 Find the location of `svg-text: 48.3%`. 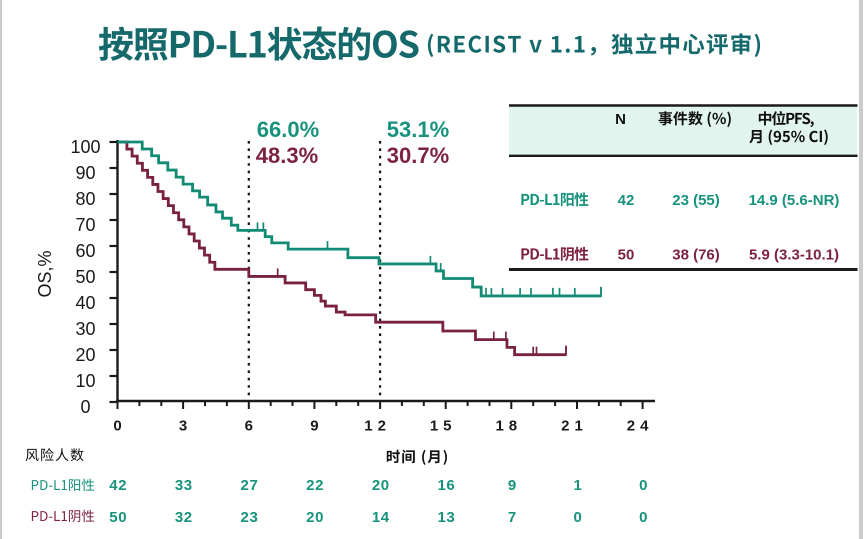

svg-text: 48.3% is located at coordinates (287, 155).